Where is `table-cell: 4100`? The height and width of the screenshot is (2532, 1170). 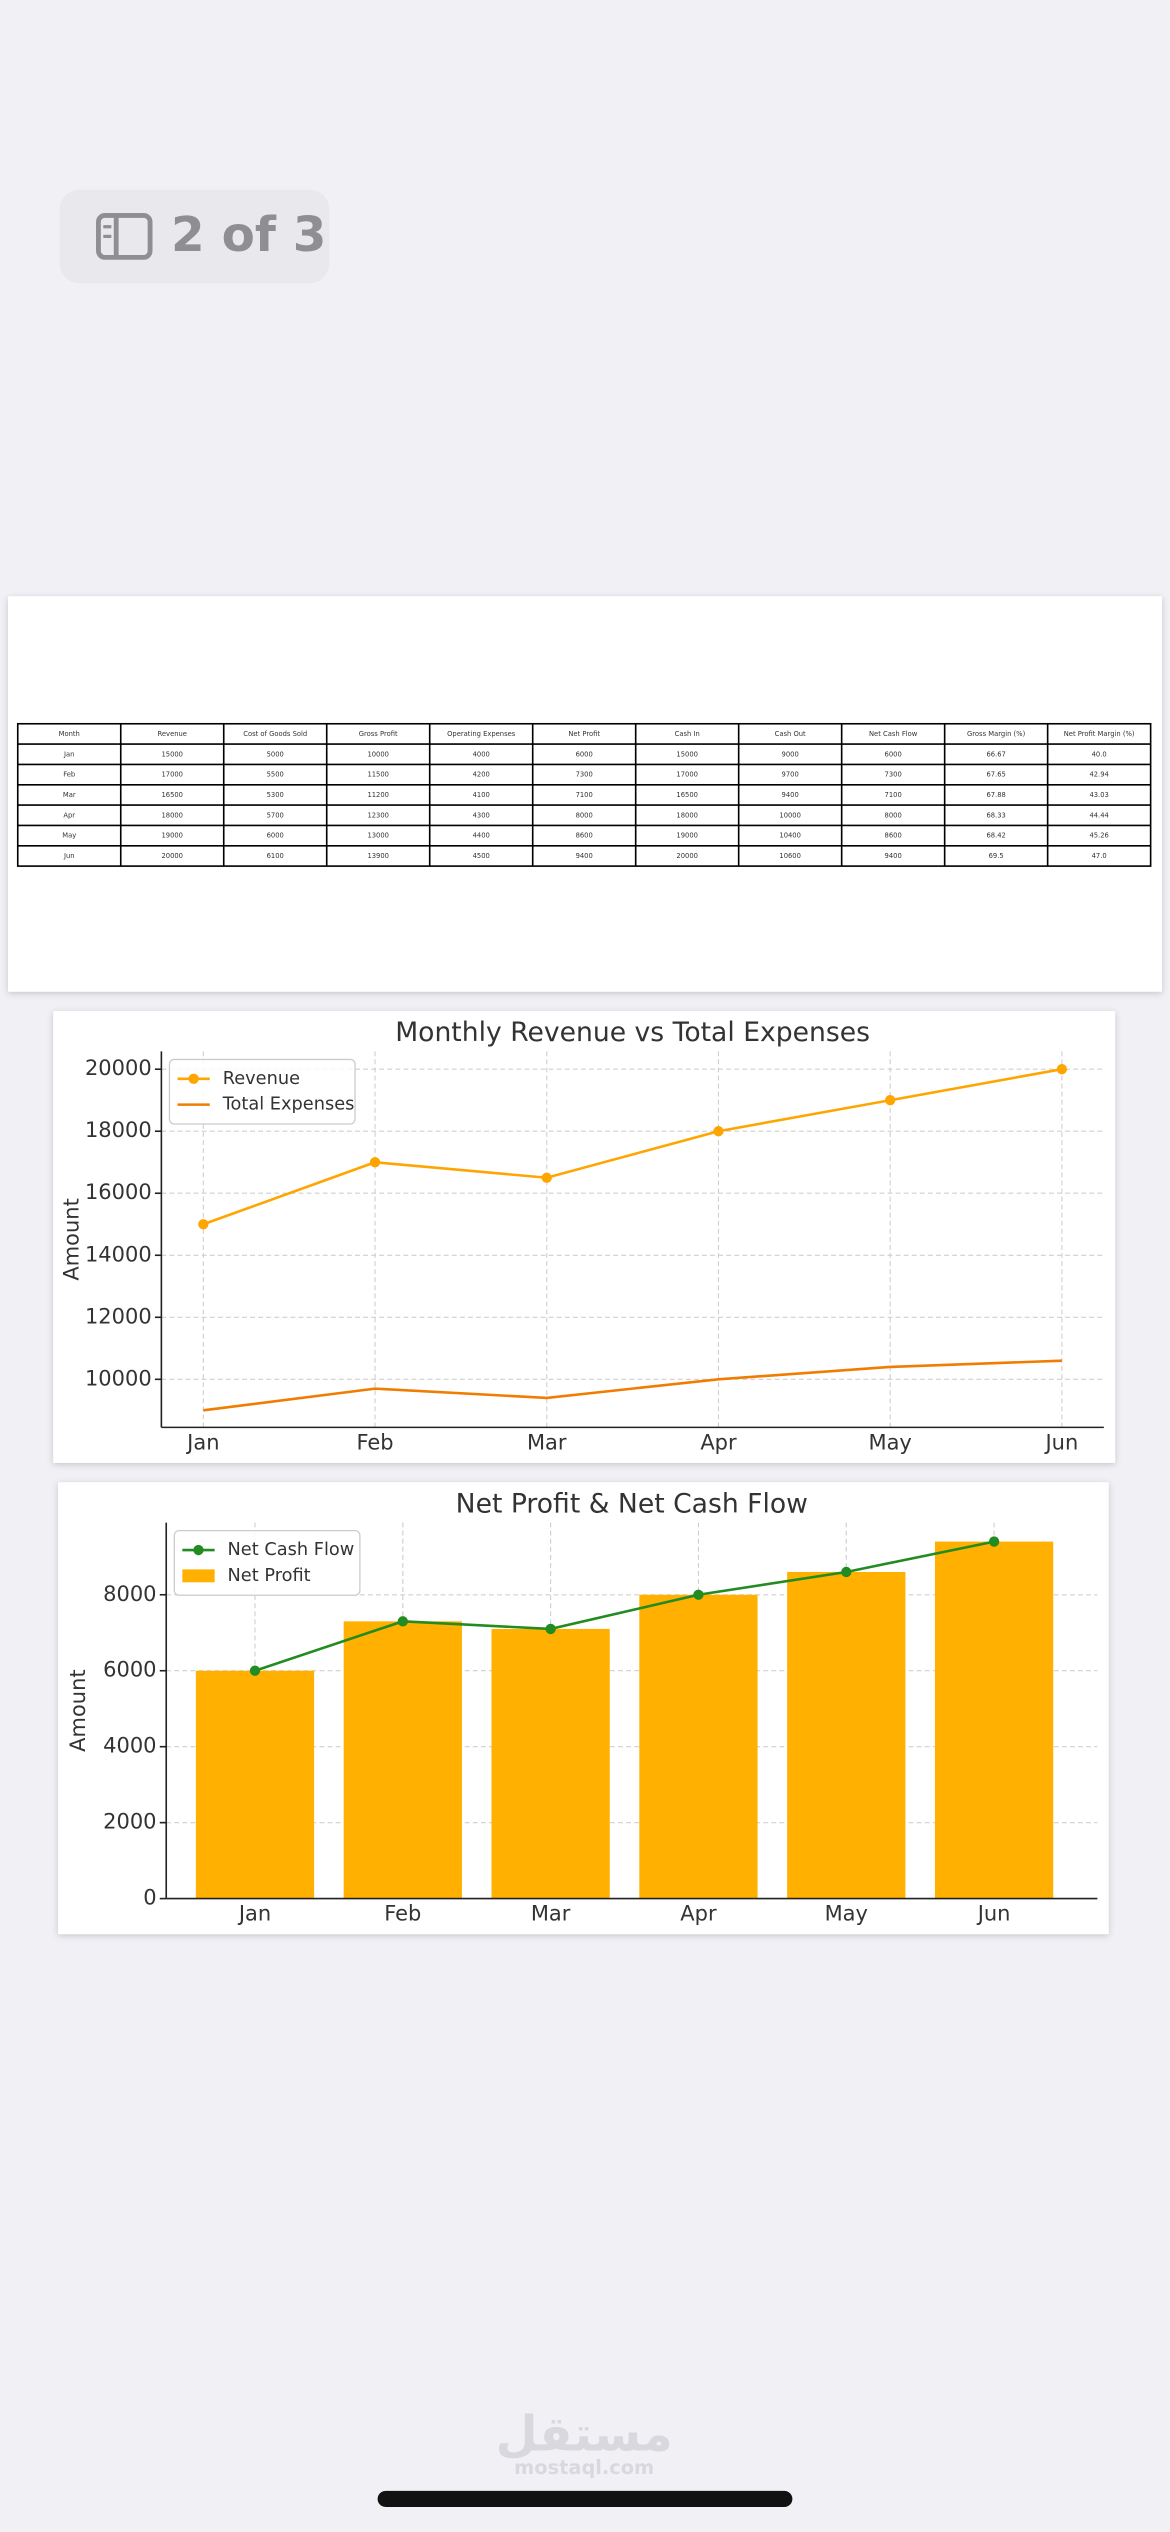 table-cell: 4100 is located at coordinates (481, 795).